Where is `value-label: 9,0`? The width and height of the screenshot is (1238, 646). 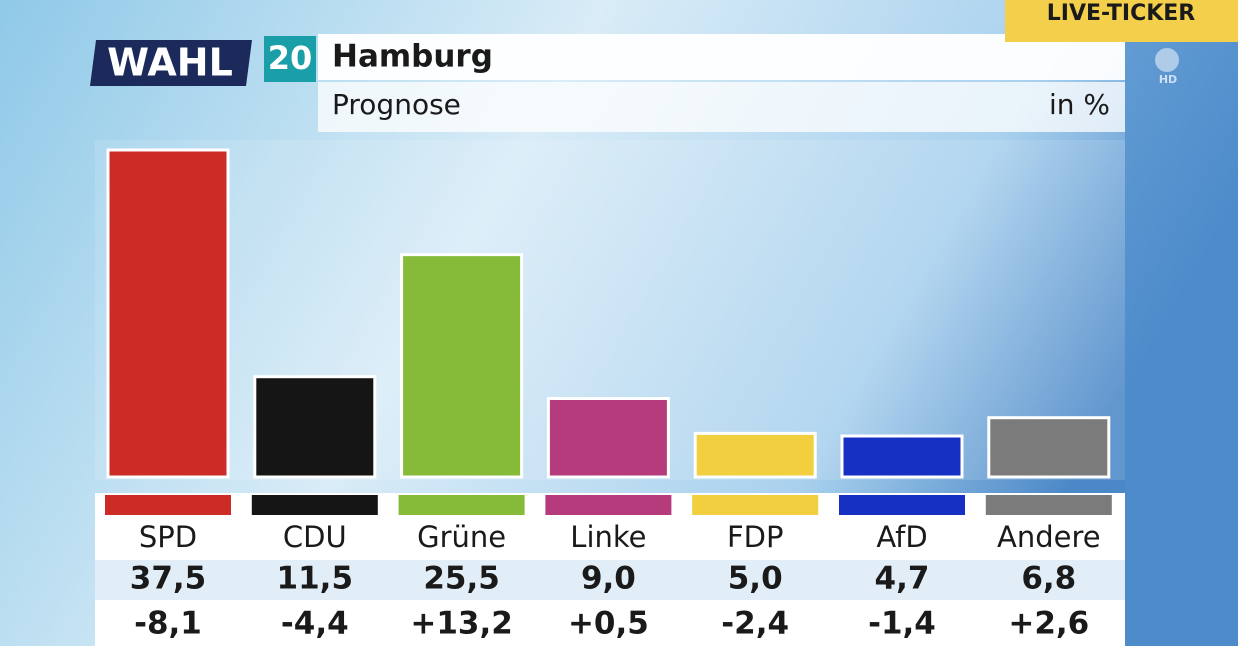
value-label: 9,0 is located at coordinates (608, 579).